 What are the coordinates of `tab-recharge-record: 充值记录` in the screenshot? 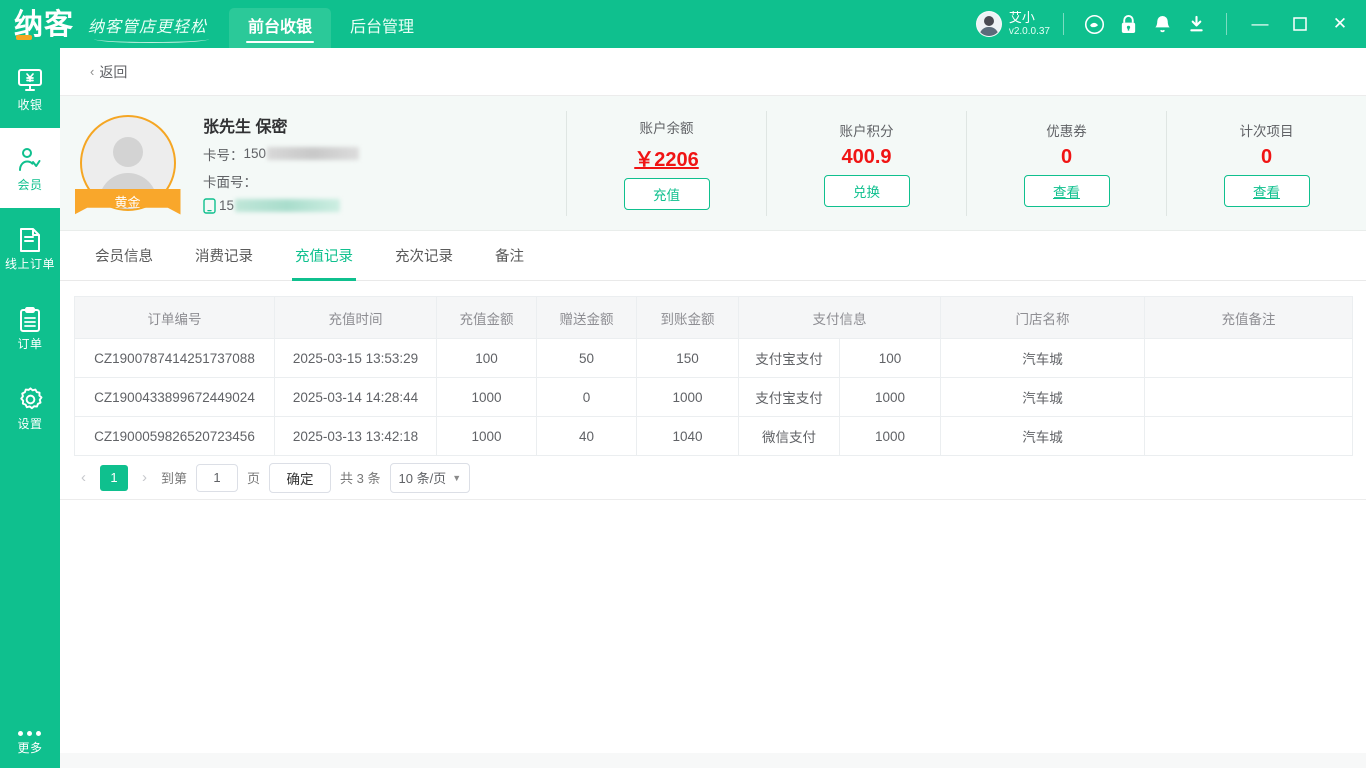 It's located at (324, 256).